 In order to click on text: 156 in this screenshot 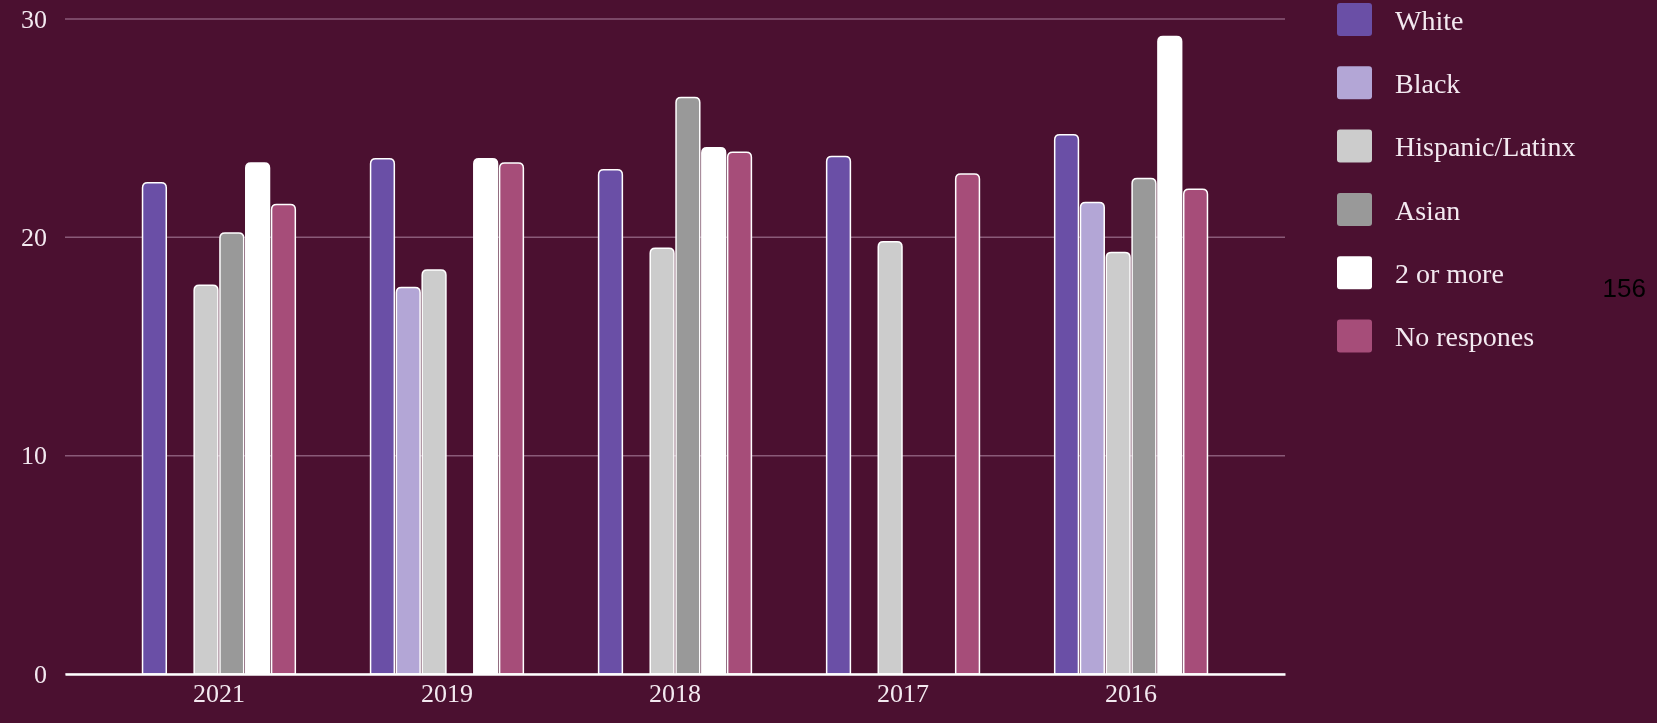, I will do `click(1624, 288)`.